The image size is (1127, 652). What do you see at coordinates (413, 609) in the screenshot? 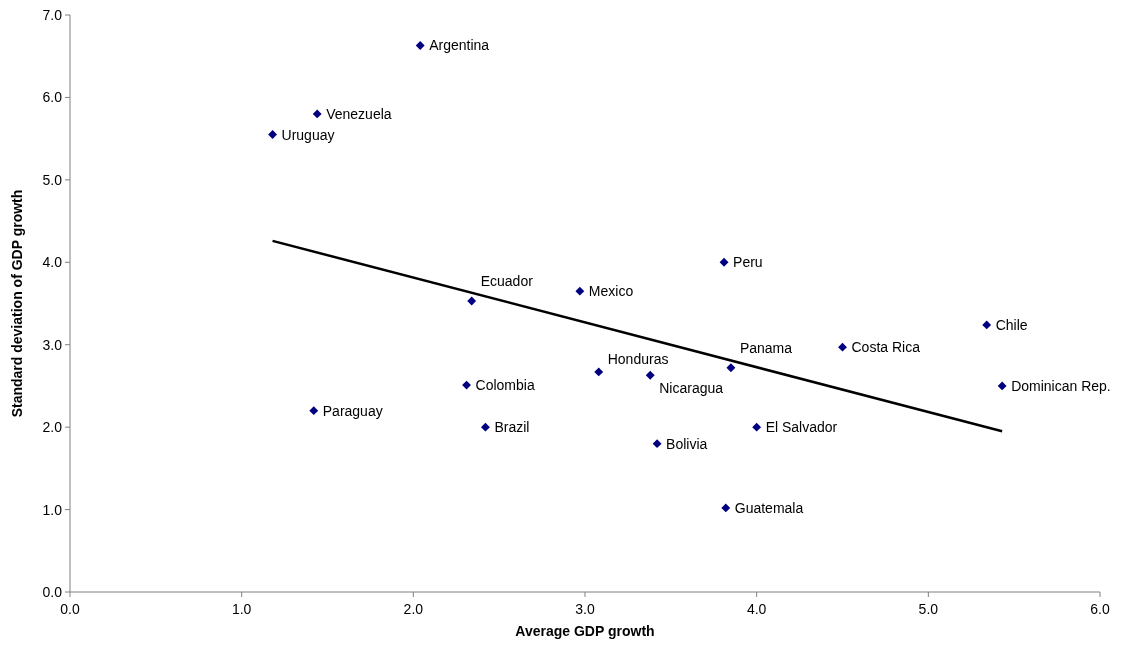
I see `x-tick-label: 2.0` at bounding box center [413, 609].